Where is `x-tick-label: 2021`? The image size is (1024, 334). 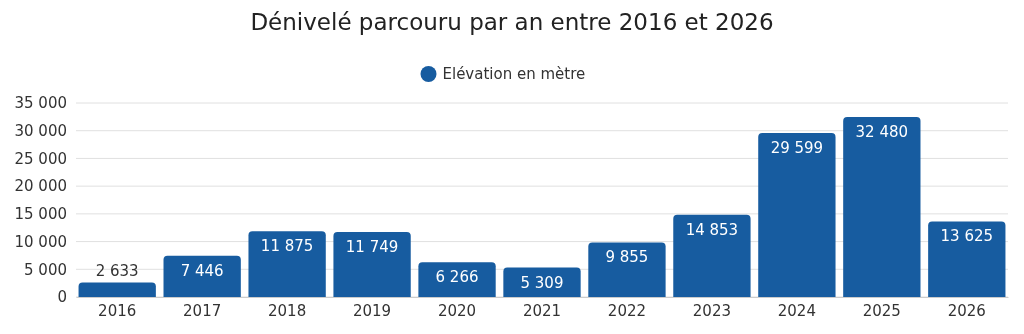 x-tick-label: 2021 is located at coordinates (542, 310).